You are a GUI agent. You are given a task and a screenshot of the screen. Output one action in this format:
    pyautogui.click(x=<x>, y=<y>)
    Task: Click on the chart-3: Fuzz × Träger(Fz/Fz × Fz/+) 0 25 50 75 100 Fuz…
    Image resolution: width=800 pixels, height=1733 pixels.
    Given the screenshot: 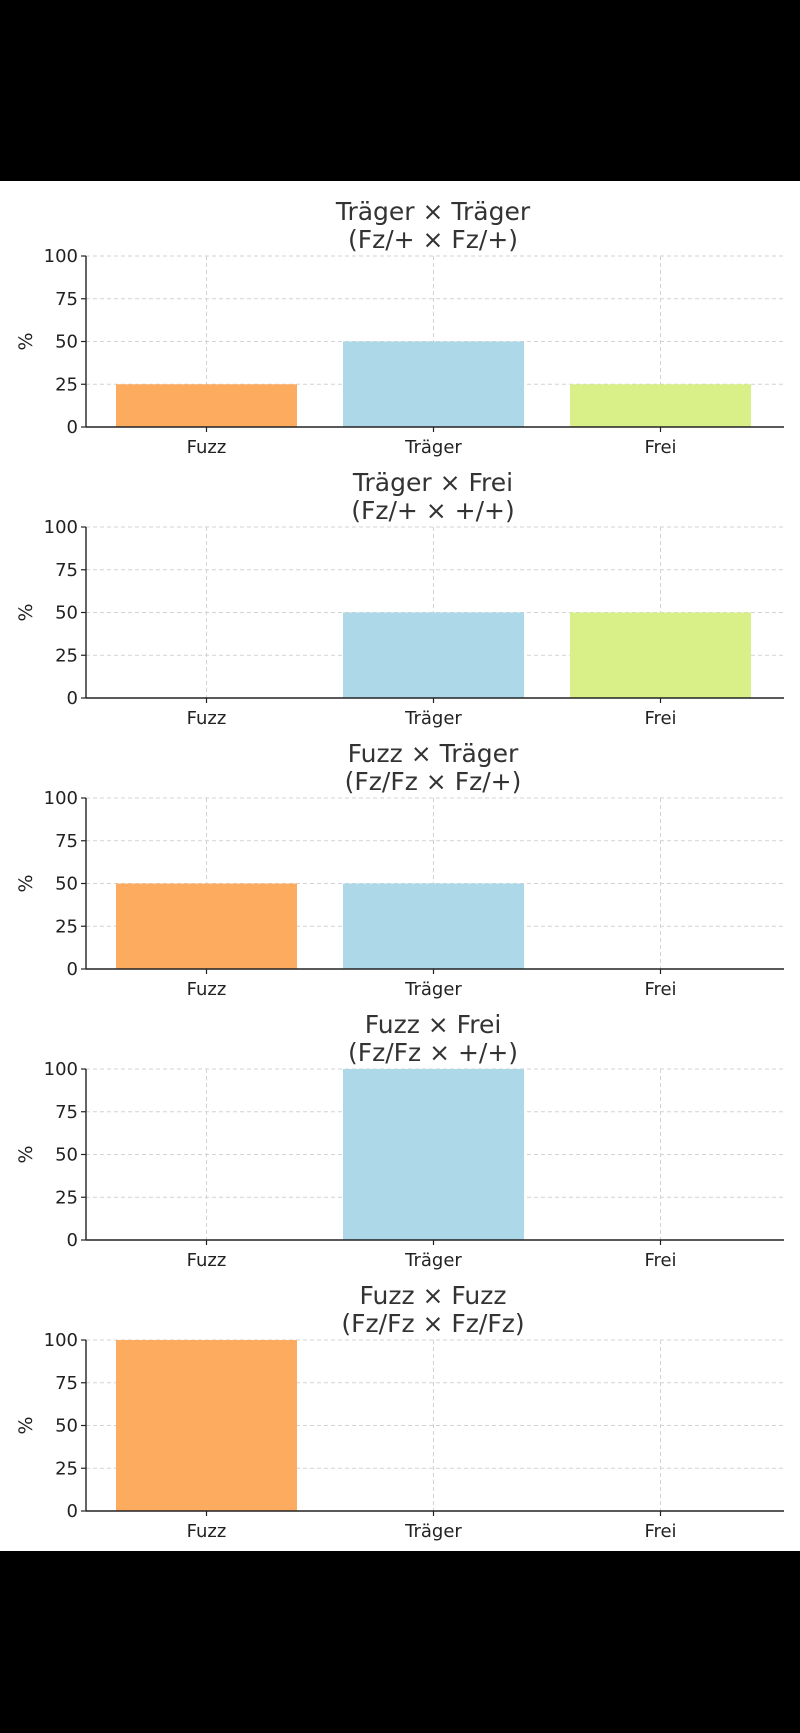 What is the action you would take?
    pyautogui.click(x=399, y=869)
    